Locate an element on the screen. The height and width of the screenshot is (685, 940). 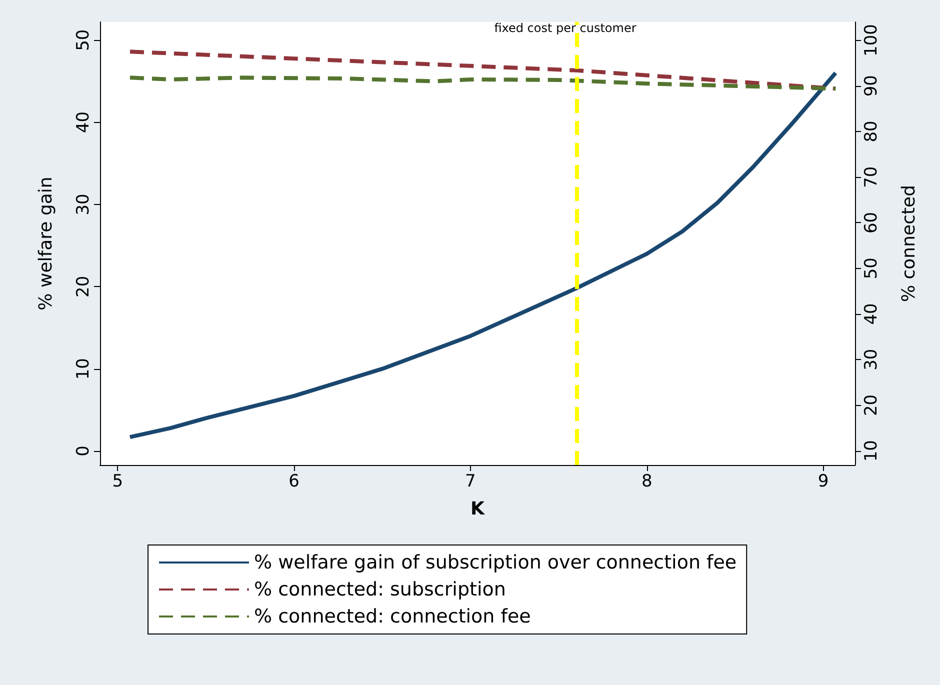
x-tick-label: 7 is located at coordinates (470, 482).